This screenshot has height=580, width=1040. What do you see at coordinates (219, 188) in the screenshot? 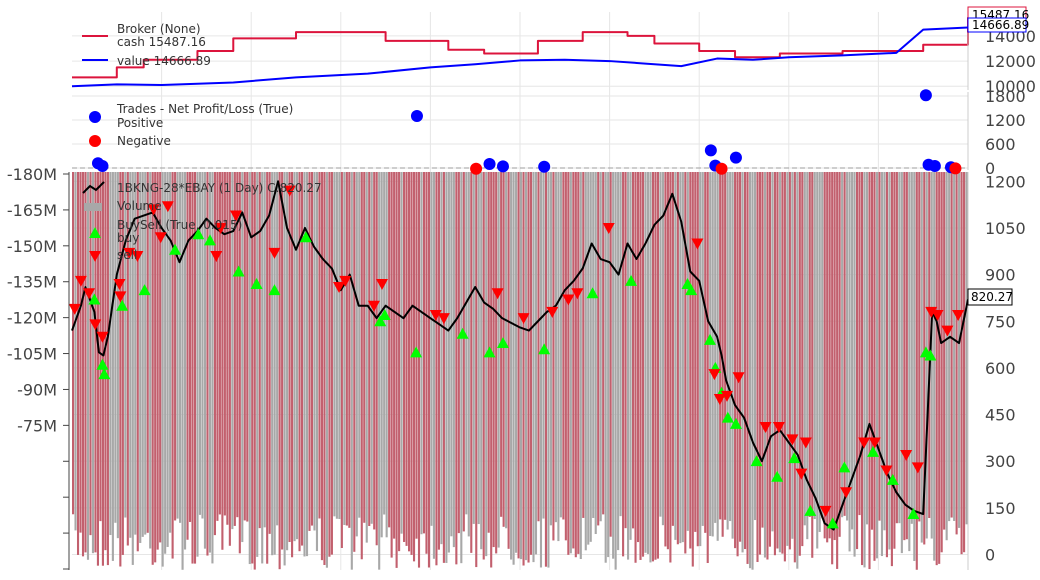
I see `price-legend-label: 1BKNG-28*EBAY (1 Day) C:820.27` at bounding box center [219, 188].